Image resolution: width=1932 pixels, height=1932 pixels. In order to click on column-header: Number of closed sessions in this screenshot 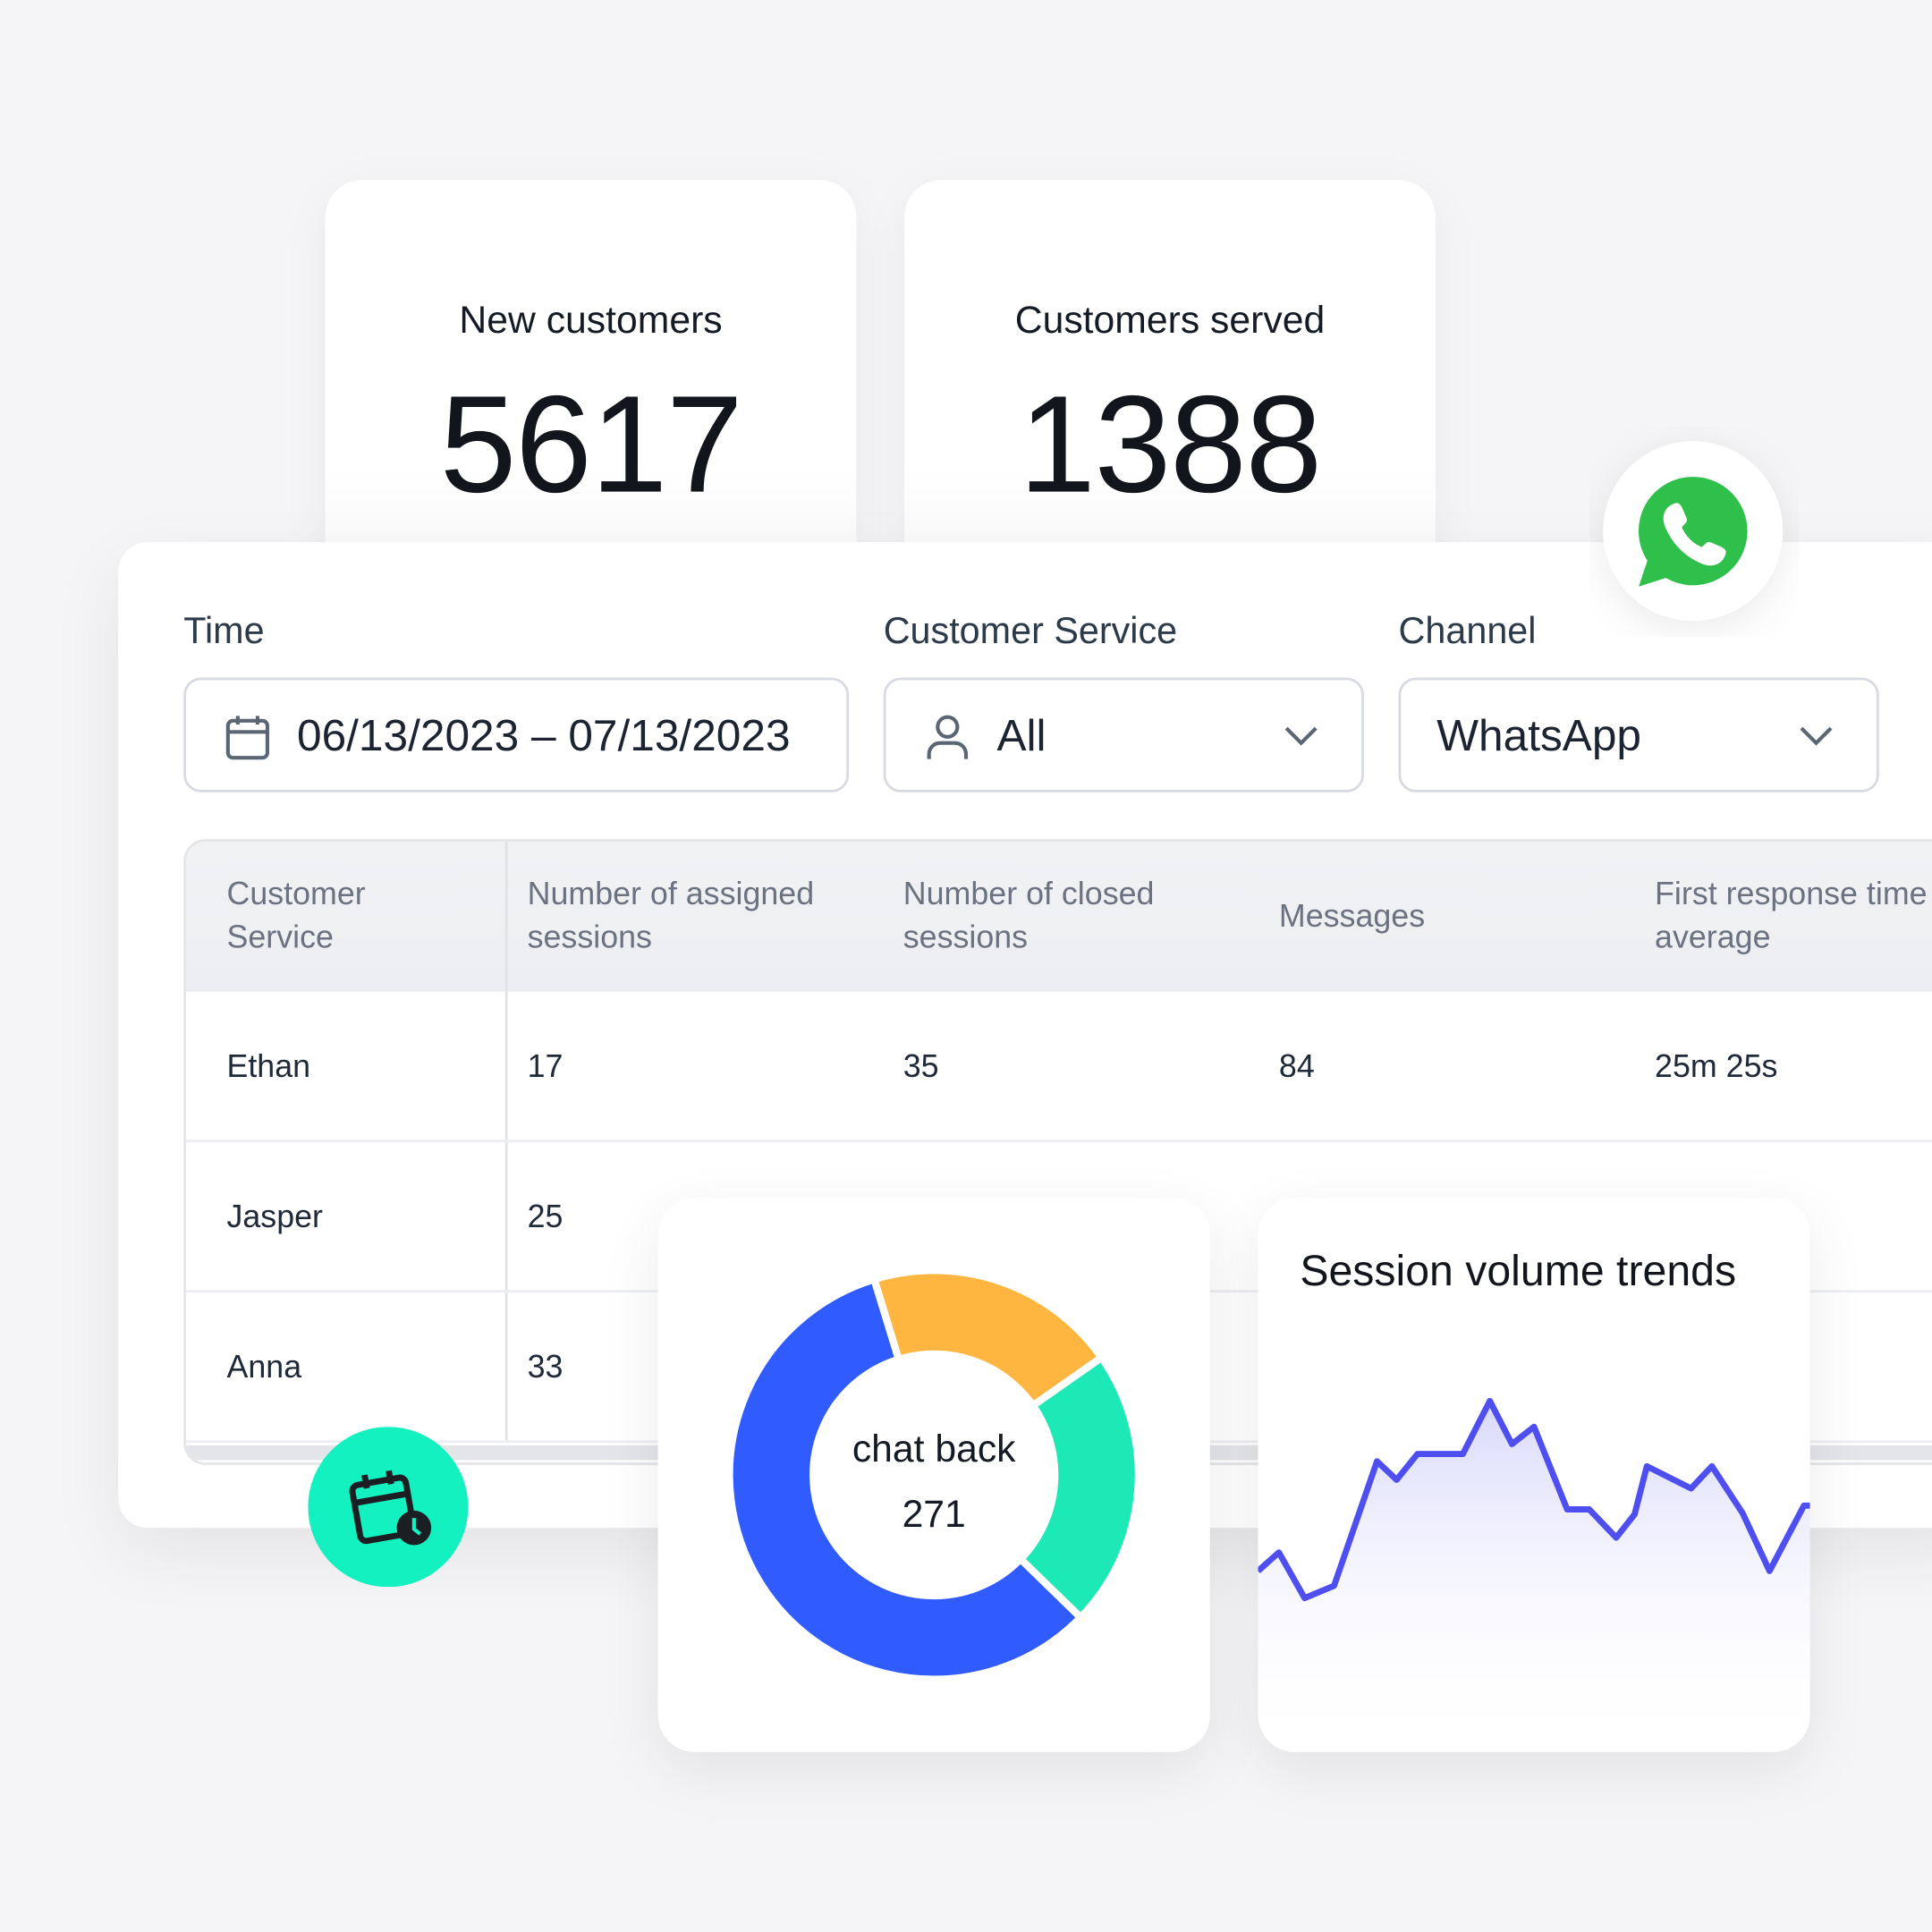, I will do `click(1028, 915)`.